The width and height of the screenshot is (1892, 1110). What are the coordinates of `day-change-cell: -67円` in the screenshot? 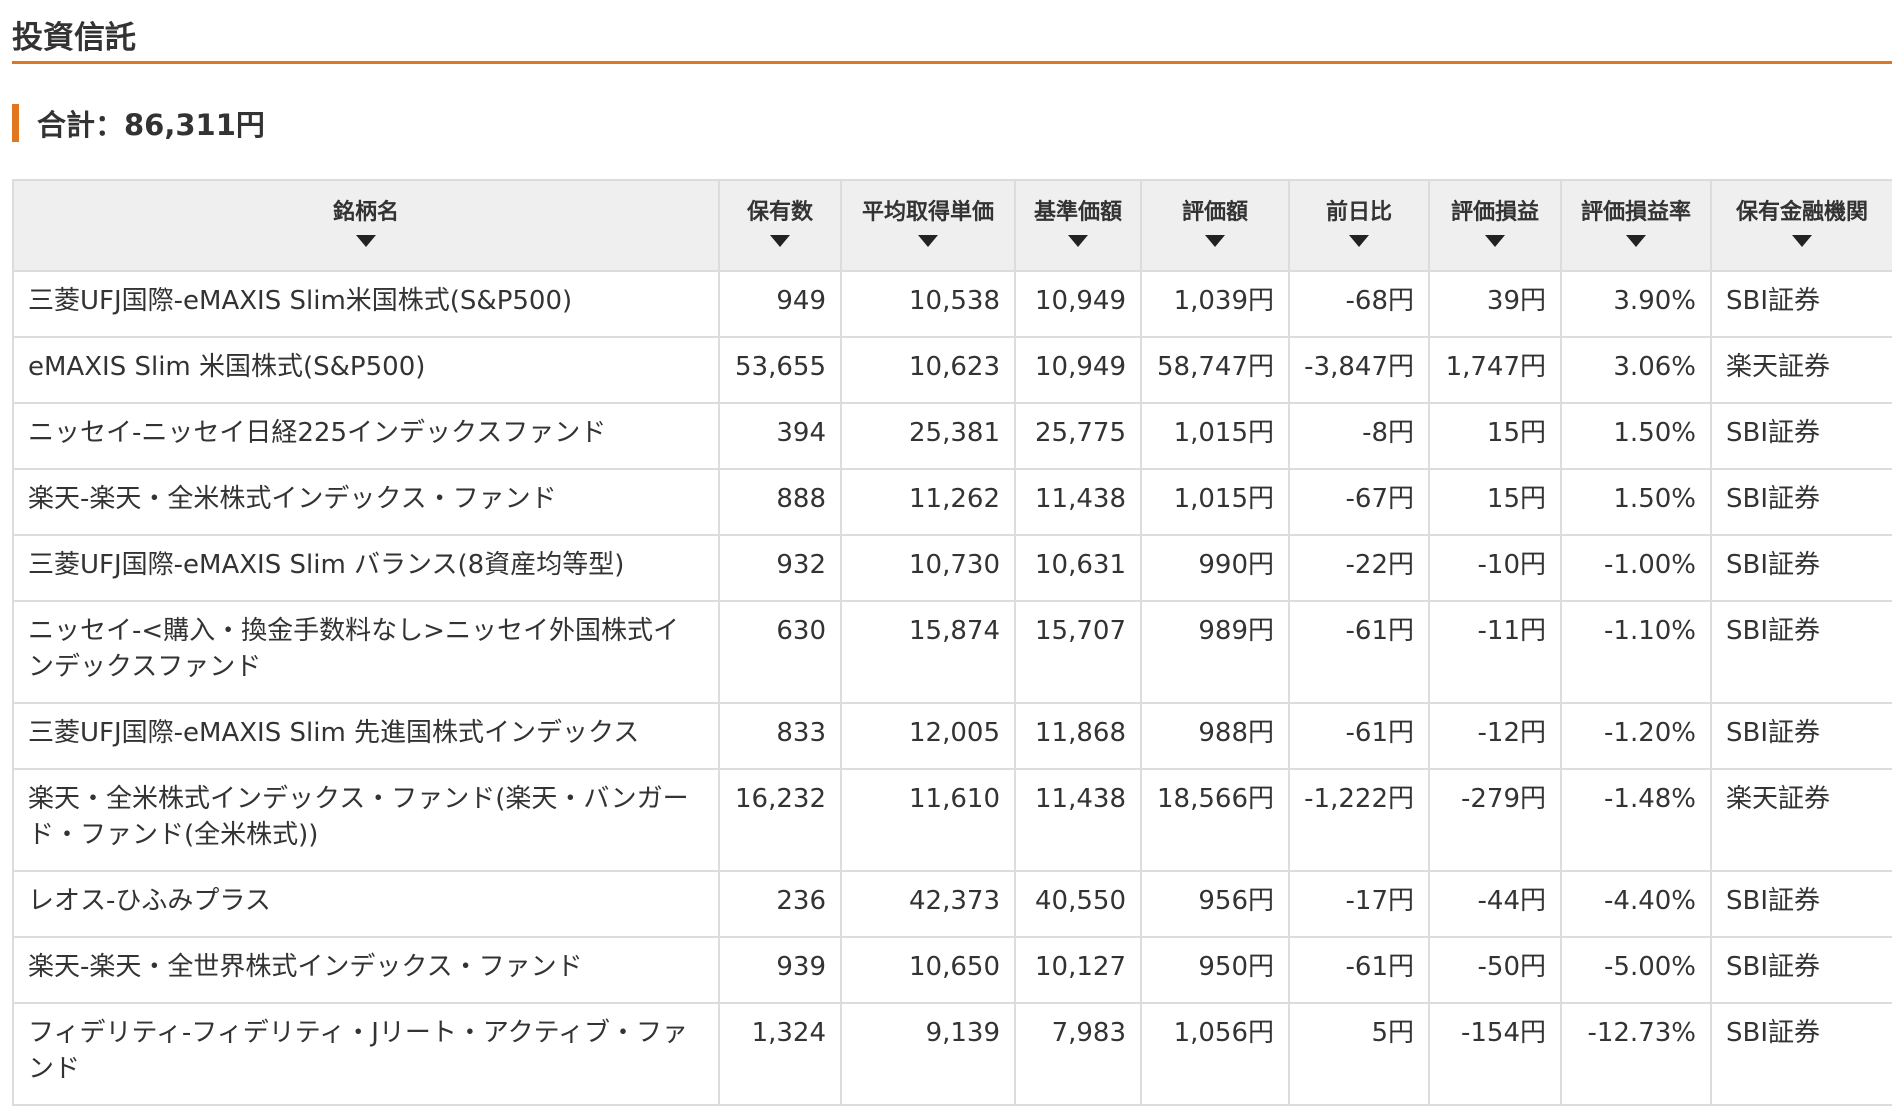 It's located at (1359, 502).